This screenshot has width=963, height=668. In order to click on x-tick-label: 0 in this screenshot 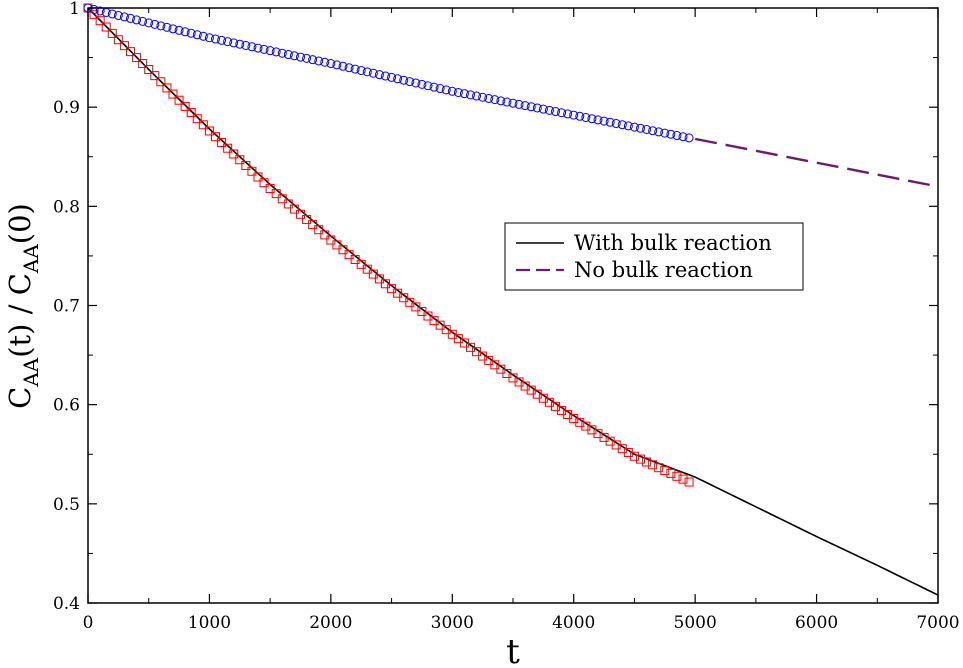, I will do `click(88, 623)`.